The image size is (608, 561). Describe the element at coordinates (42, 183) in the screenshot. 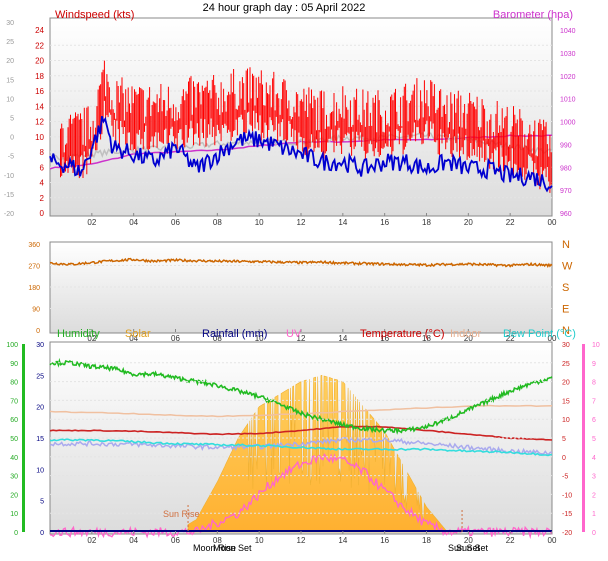

I see `windspeed-axis-label: 4` at that location.